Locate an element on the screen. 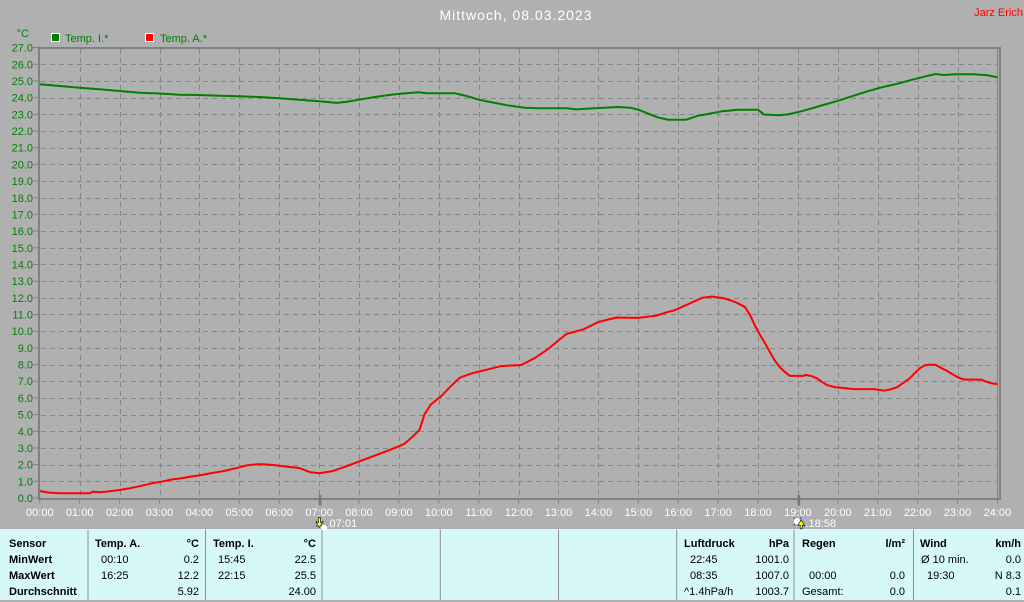  svg-text: 25.0 is located at coordinates (22, 82).